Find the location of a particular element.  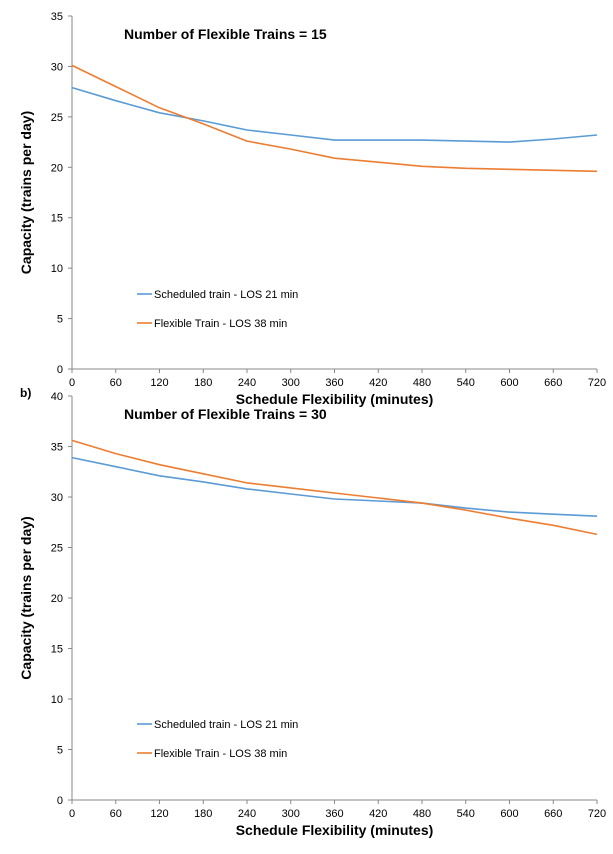

chart-title: Number of Flexible Trains = 30 is located at coordinates (225, 414).